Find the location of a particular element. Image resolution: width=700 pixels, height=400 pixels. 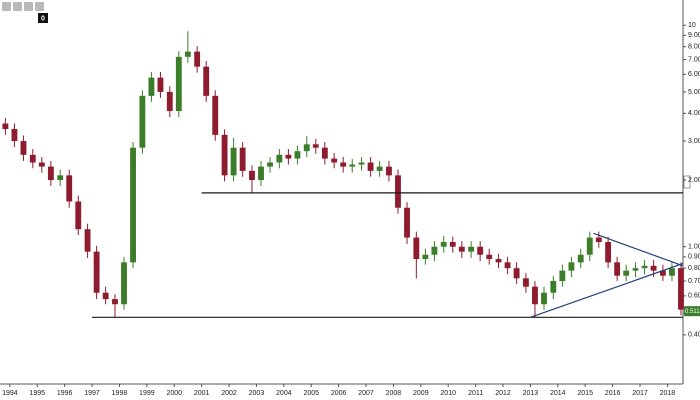

y-tick-label: 0.80 is located at coordinates (694, 268).